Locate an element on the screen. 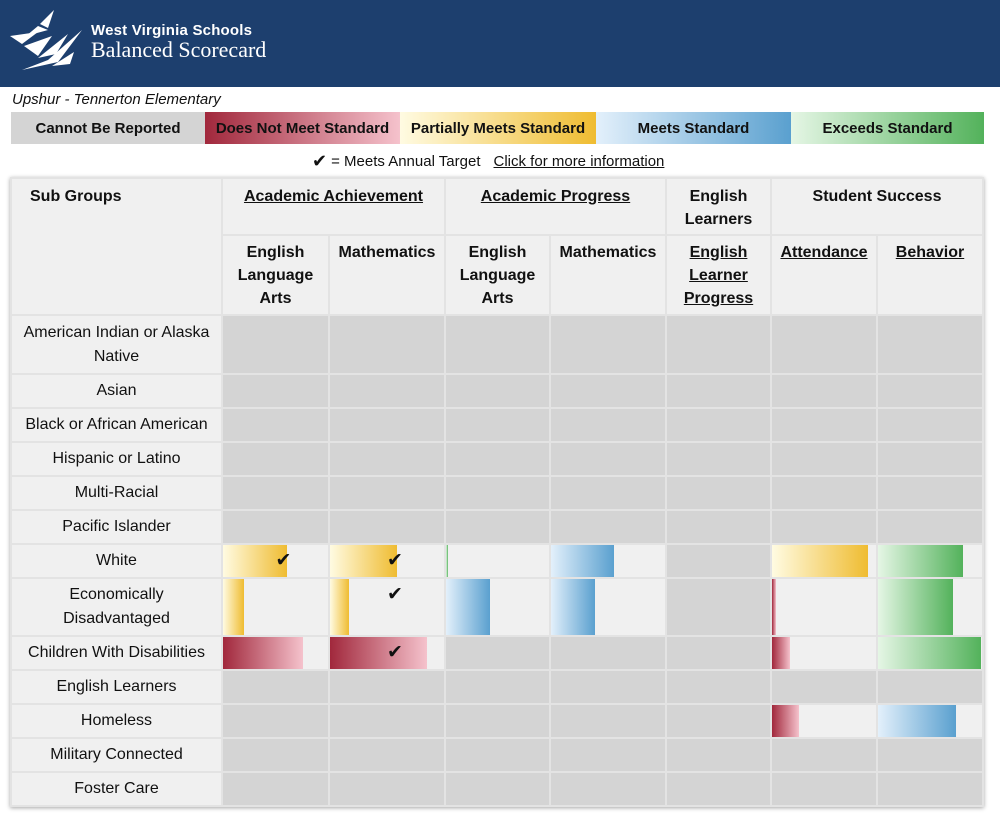  subgroup-label: Multi-Racial is located at coordinates (116, 493).